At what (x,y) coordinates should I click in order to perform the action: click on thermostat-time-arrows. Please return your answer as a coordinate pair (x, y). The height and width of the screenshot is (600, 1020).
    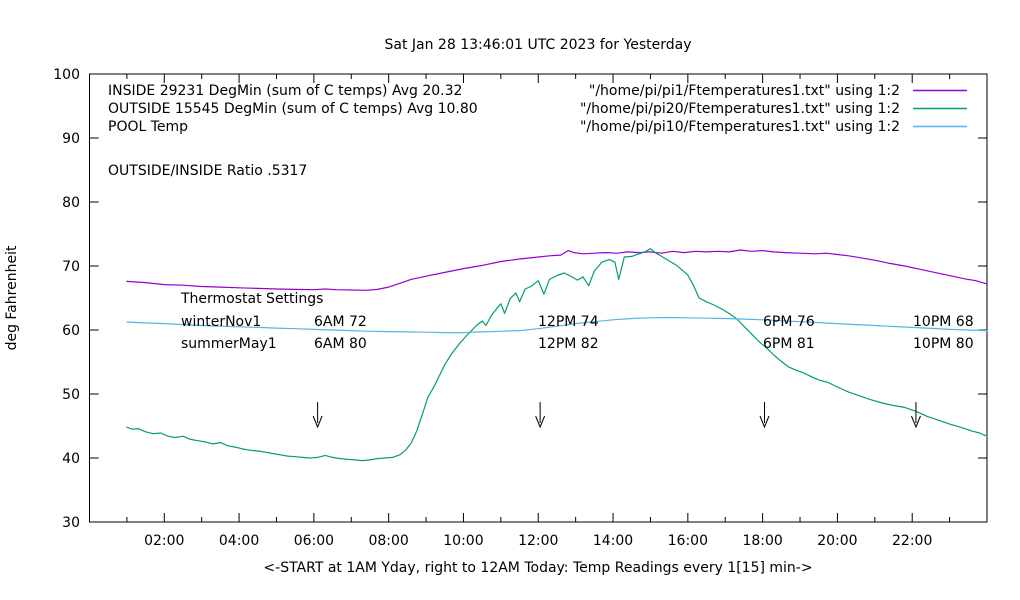
    Looking at the image, I should click on (616, 415).